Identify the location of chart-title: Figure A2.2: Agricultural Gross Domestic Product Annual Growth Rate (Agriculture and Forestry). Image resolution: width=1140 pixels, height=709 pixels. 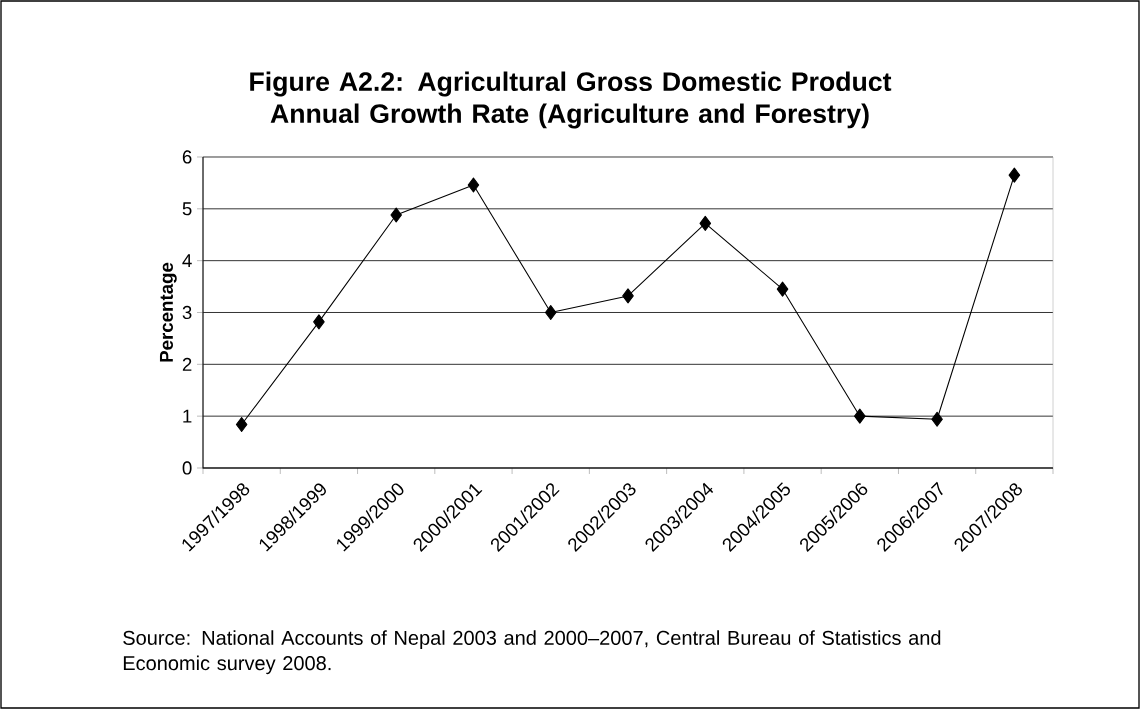
(571, 100).